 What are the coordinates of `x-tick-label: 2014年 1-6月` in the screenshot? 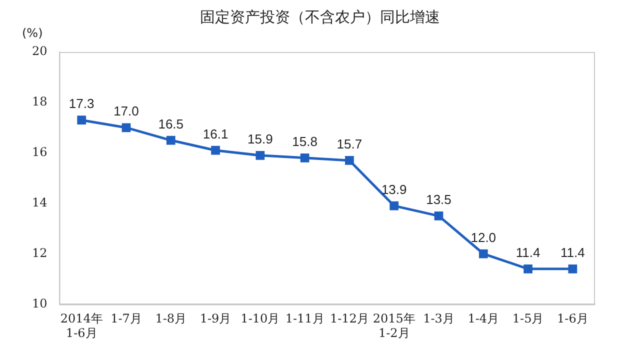 It's located at (81, 326).